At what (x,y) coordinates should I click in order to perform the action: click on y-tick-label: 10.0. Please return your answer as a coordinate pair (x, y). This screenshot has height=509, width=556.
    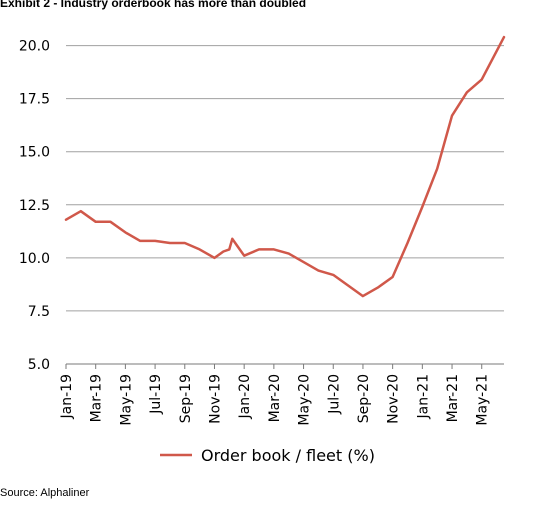
    Looking at the image, I should click on (34, 259).